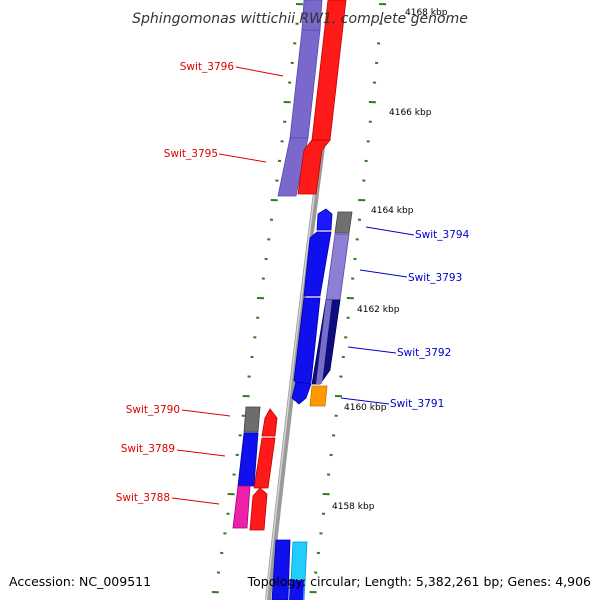  I want to click on gene-cluster-top, so click(312, 98).